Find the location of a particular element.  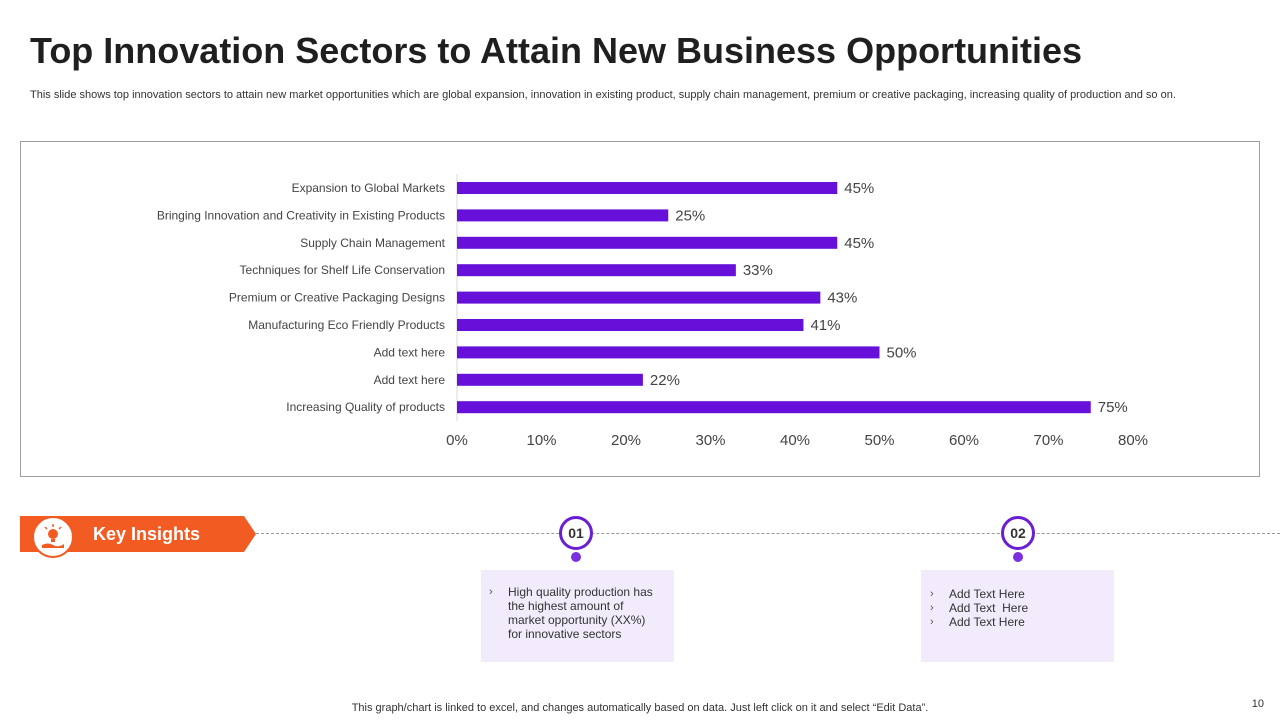

insight-marker-02: 02 is located at coordinates (1018, 533).